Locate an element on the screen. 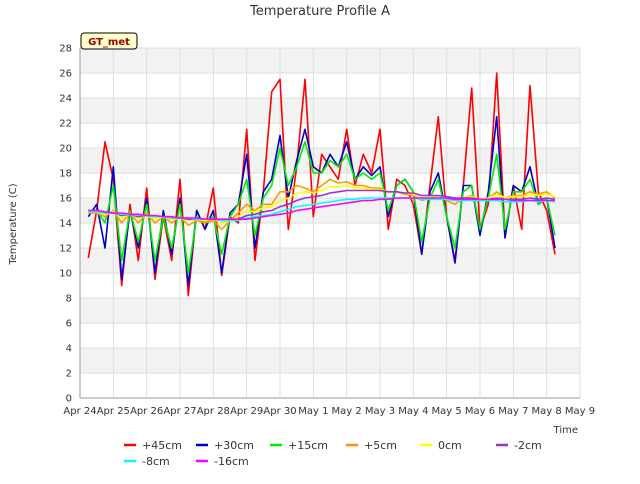 This screenshot has height=484, width=640. y-tick-label: 6 is located at coordinates (69, 324).